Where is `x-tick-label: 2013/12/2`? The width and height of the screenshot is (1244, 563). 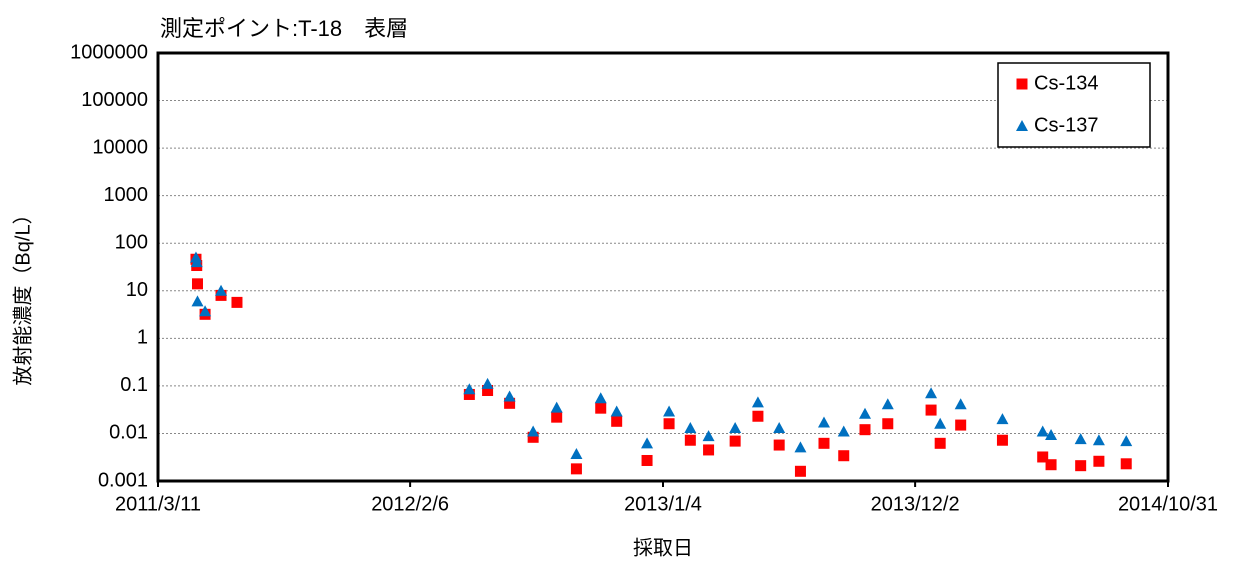
x-tick-label: 2013/12/2 is located at coordinates (915, 504).